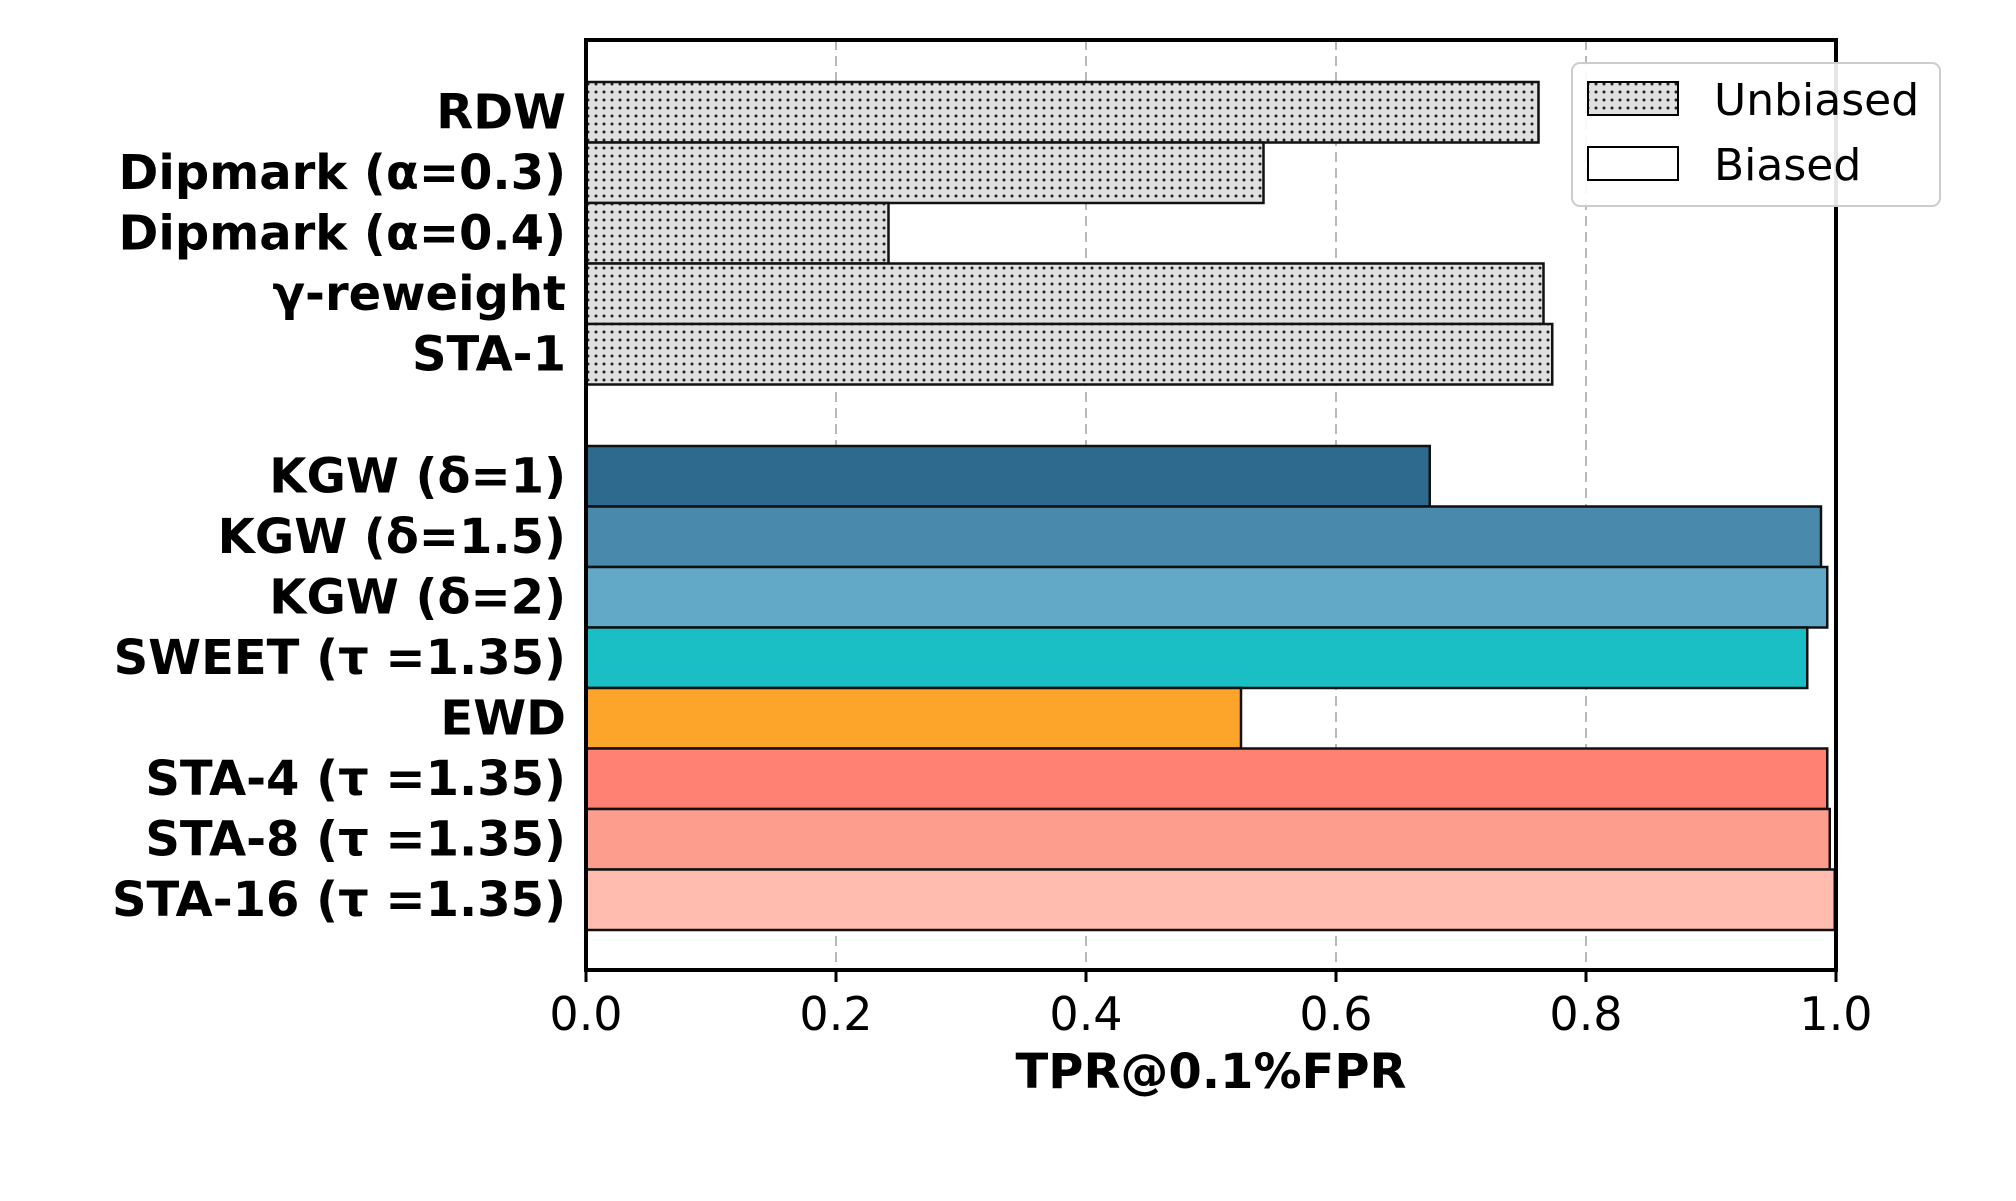 This screenshot has height=1201, width=2016. I want to click on bar-reweight, so click(1064, 294).